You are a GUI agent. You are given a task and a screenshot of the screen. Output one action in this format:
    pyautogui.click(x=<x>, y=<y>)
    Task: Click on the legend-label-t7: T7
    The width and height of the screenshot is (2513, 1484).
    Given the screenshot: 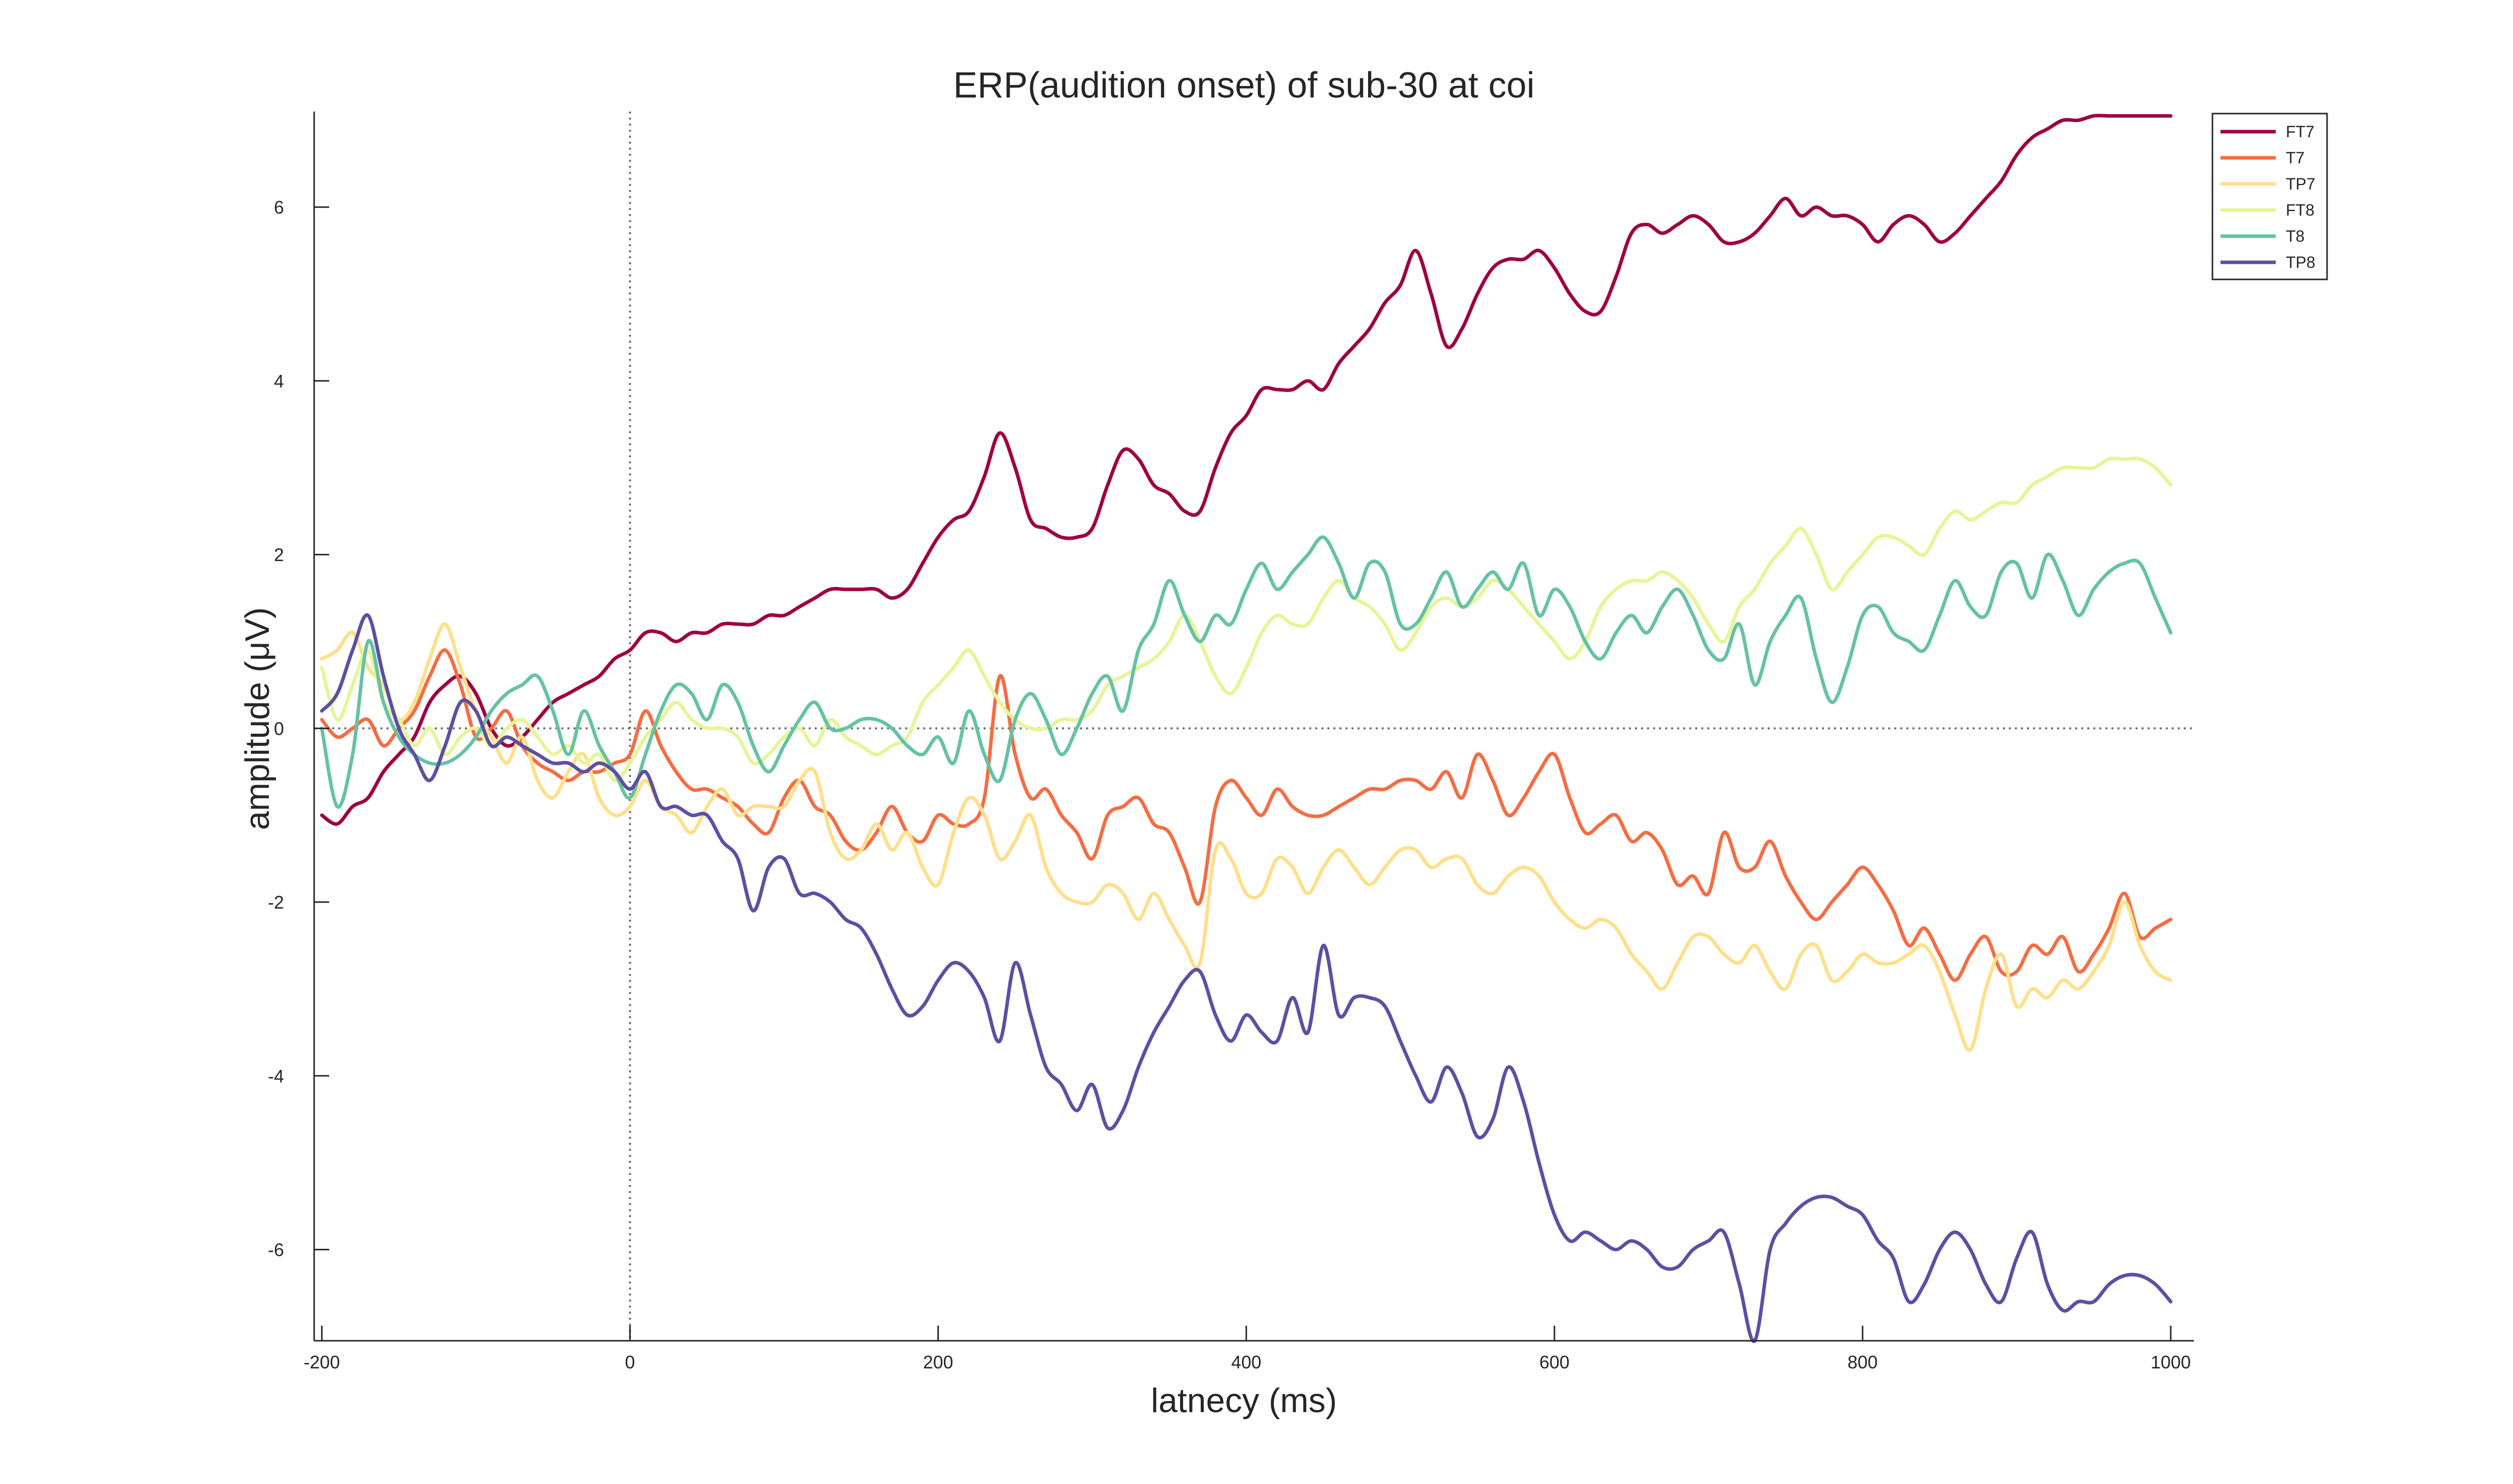 What is the action you would take?
    pyautogui.click(x=2295, y=158)
    